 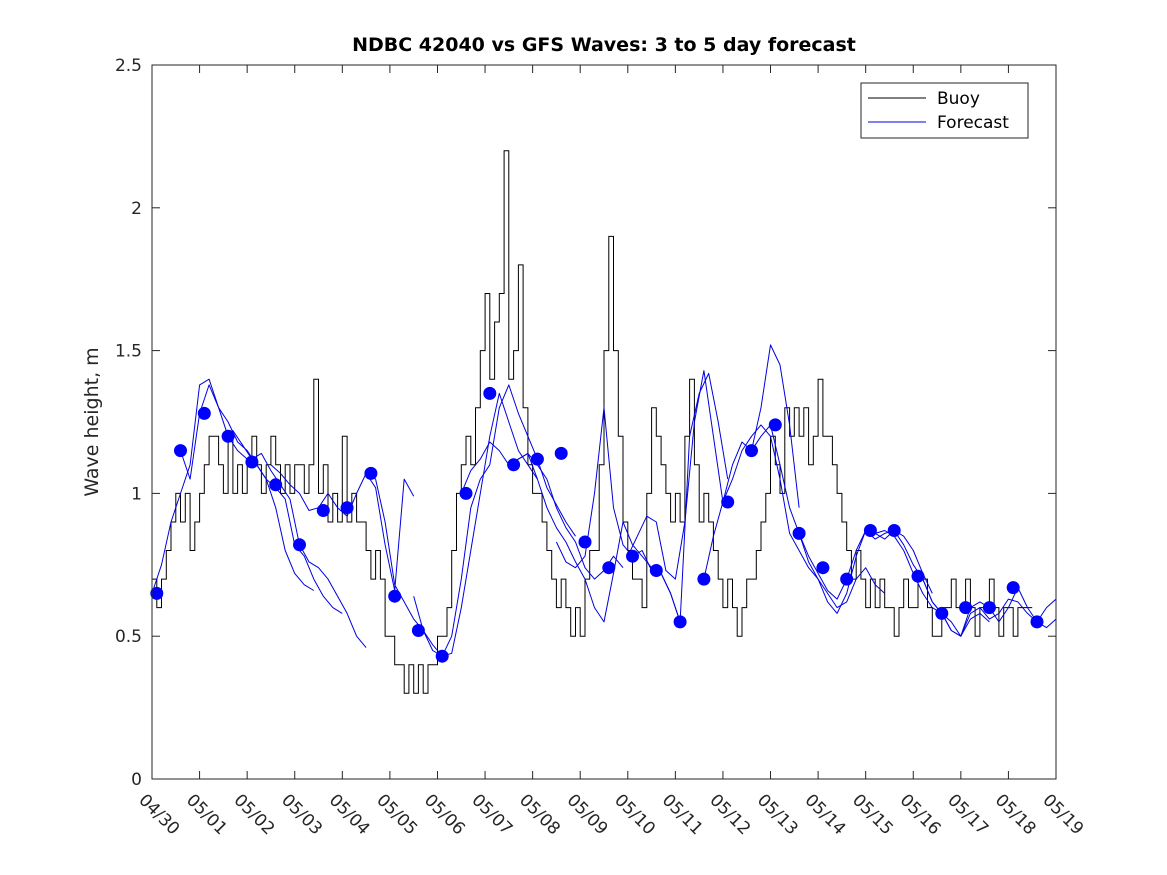 I want to click on y-tick-label: 0, so click(x=136, y=780).